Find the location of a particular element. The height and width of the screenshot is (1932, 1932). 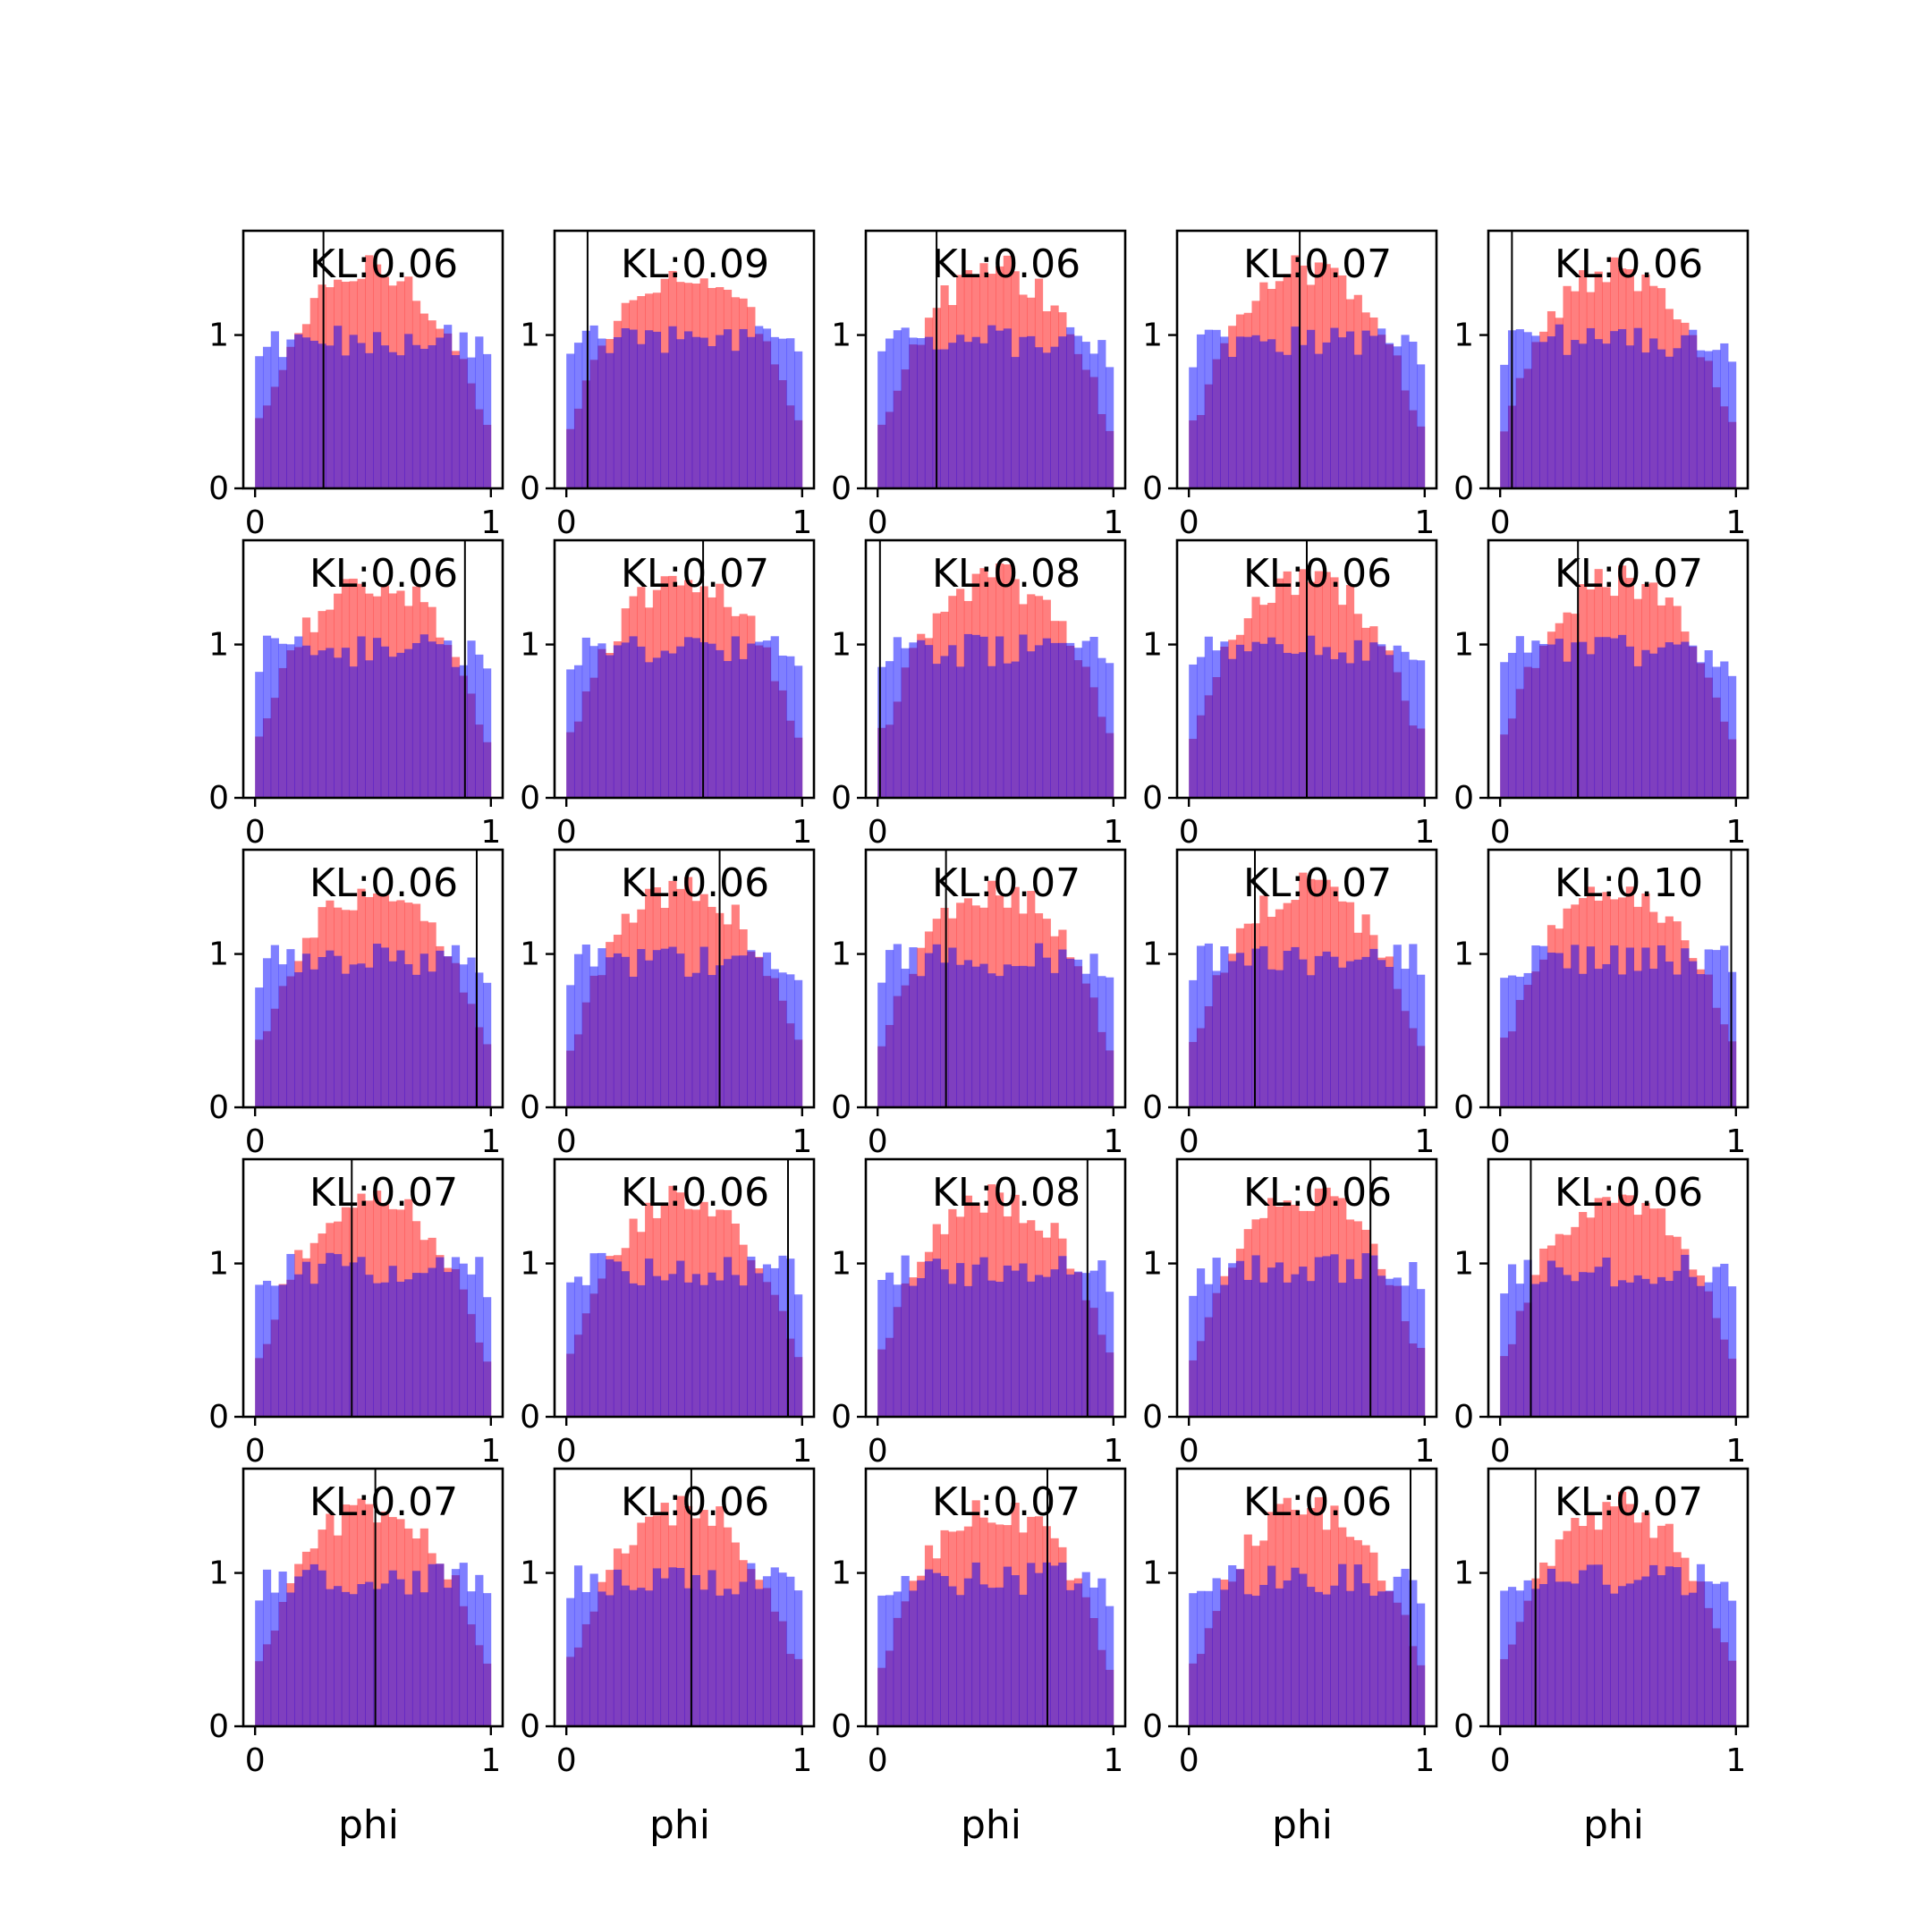

panel-12: 0 1 0 1 KL:0.06 is located at coordinates (668, 1004).